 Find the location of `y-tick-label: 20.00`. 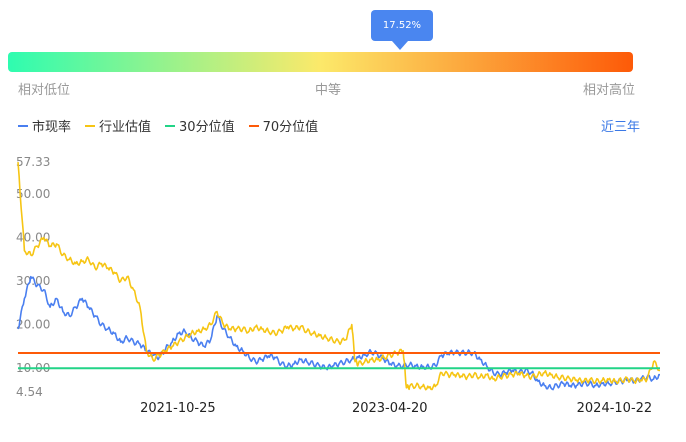

y-tick-label: 20.00 is located at coordinates (33, 325).